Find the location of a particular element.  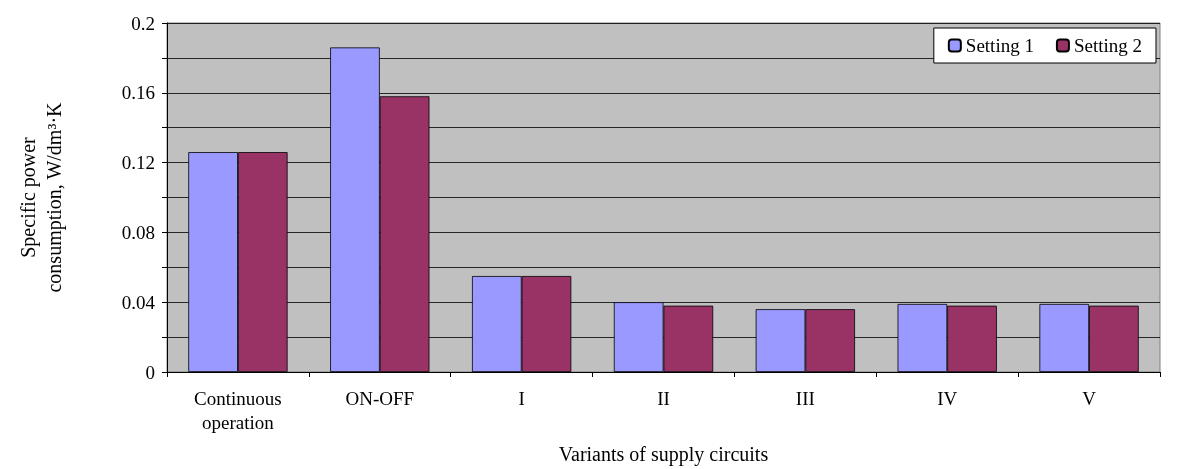

legend-label: Setting 2 is located at coordinates (1108, 45).